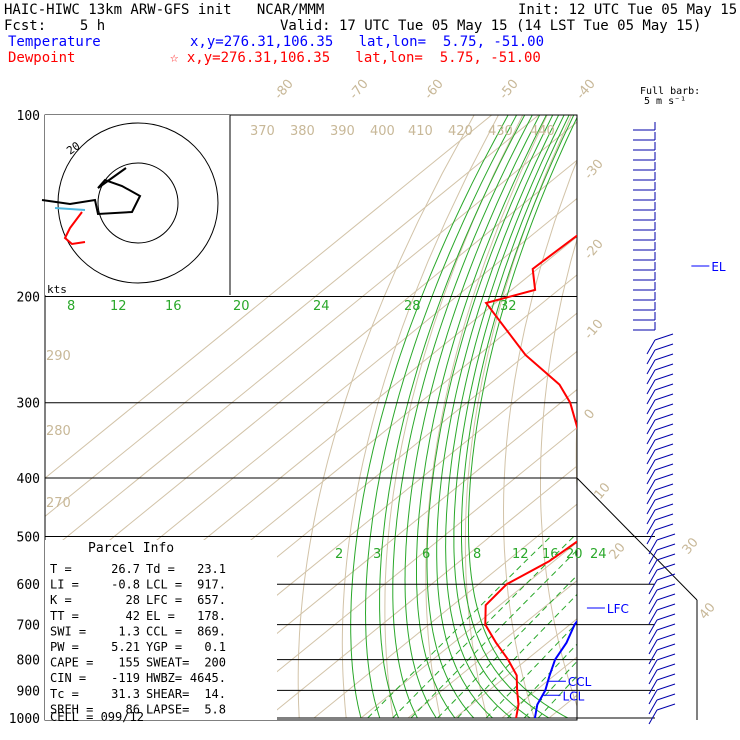 The height and width of the screenshot is (740, 740). I want to click on isotherm-label: 20, so click(618, 551).